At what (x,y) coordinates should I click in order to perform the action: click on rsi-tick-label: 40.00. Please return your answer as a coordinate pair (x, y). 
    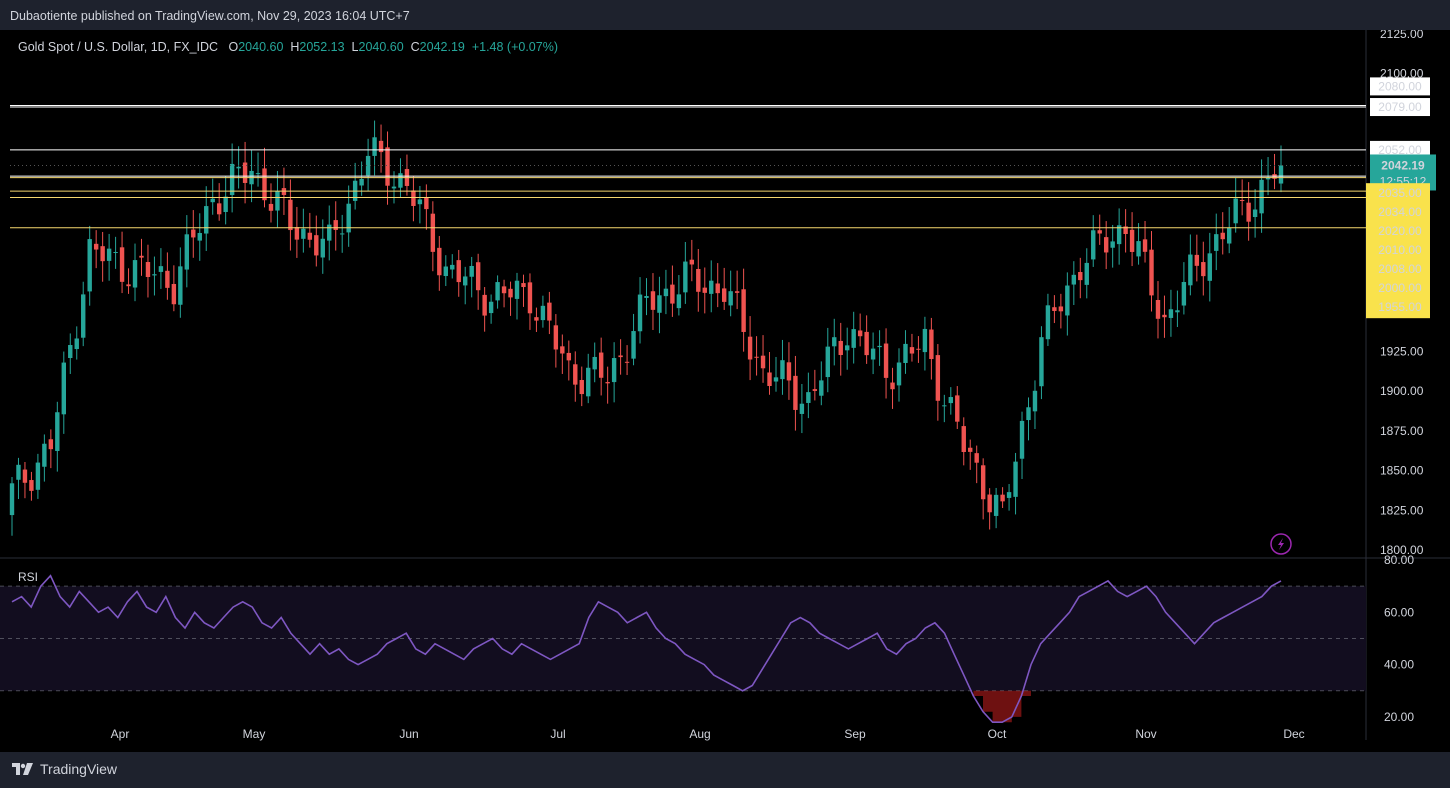
    Looking at the image, I should click on (1399, 665).